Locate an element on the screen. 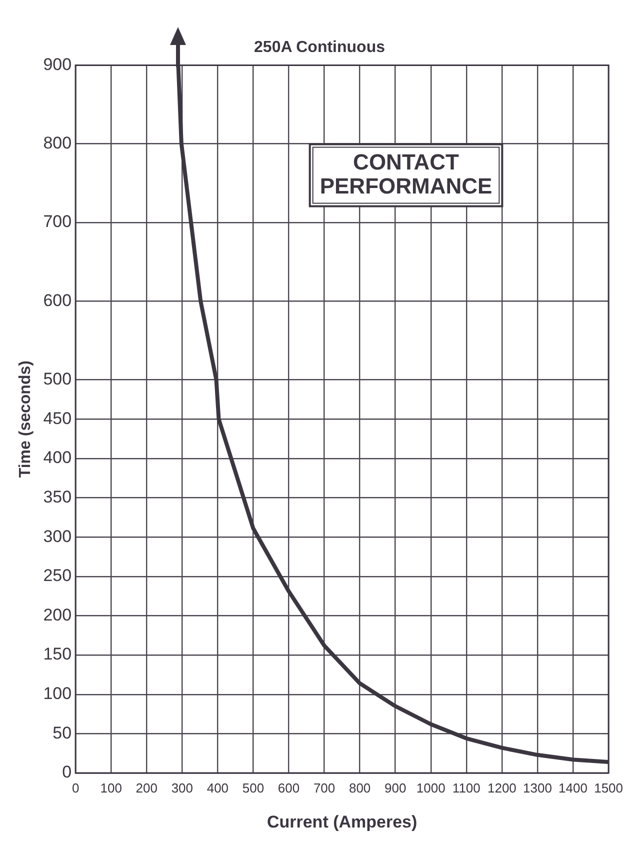  y-tick-label: 450 is located at coordinates (57, 418).